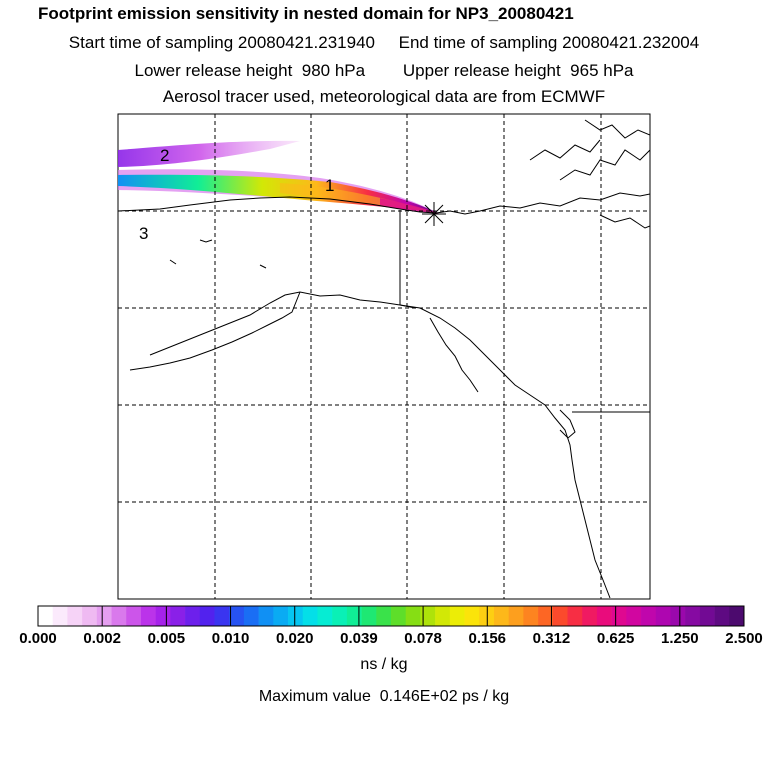 This screenshot has height=768, width=768. What do you see at coordinates (218, 254) in the screenshot?
I see `bering-islands` at bounding box center [218, 254].